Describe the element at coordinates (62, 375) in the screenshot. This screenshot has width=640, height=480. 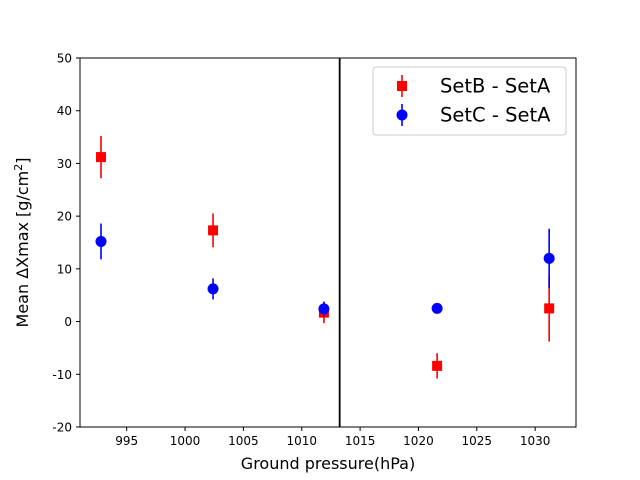
I see `y-tick-label: -10` at that location.